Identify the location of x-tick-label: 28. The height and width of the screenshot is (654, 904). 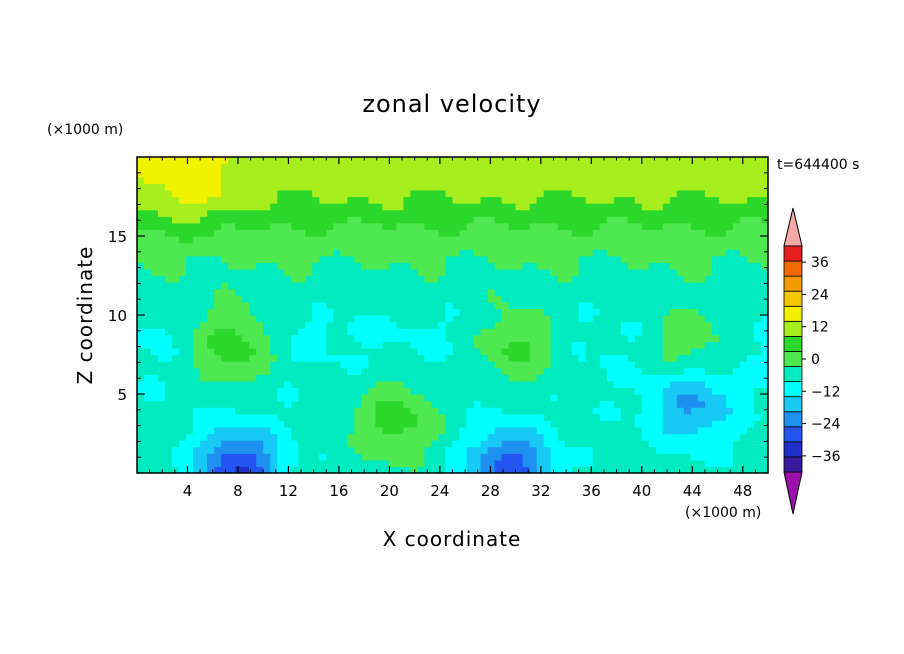
(490, 491).